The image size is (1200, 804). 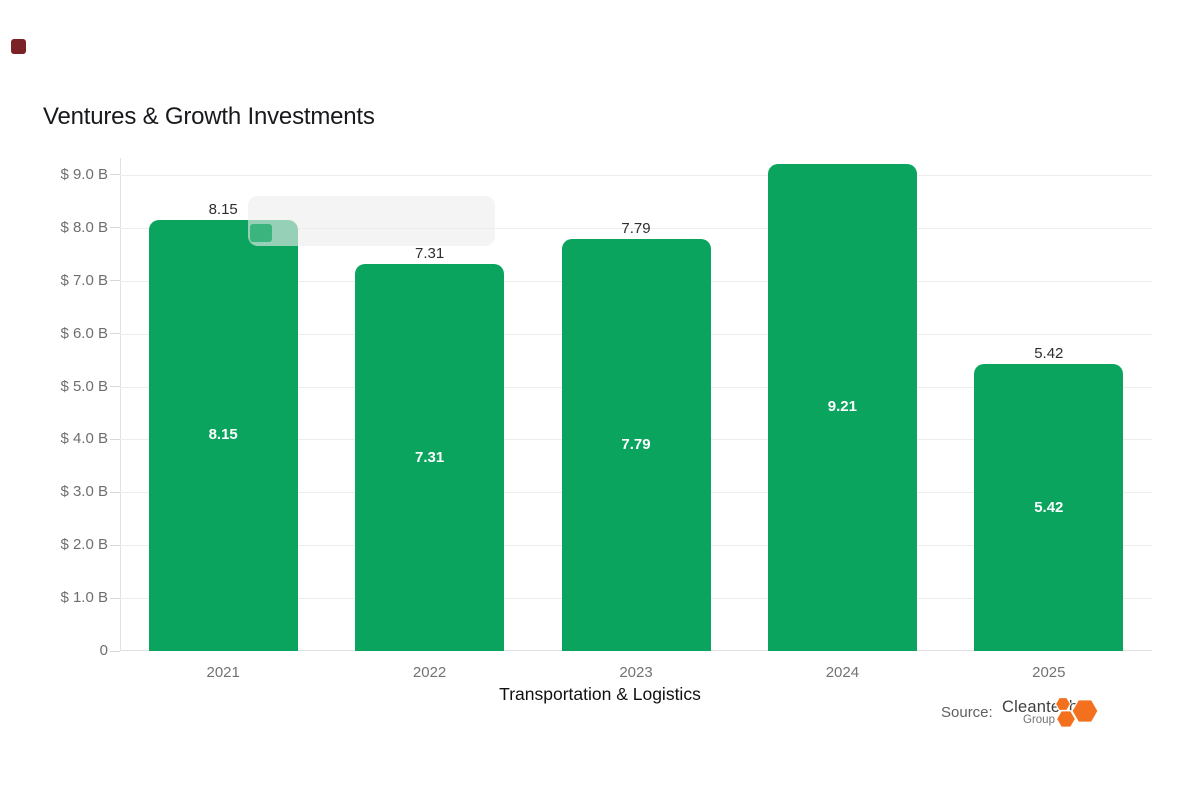 What do you see at coordinates (261, 233) in the screenshot?
I see `tooltip-color-chip-icon` at bounding box center [261, 233].